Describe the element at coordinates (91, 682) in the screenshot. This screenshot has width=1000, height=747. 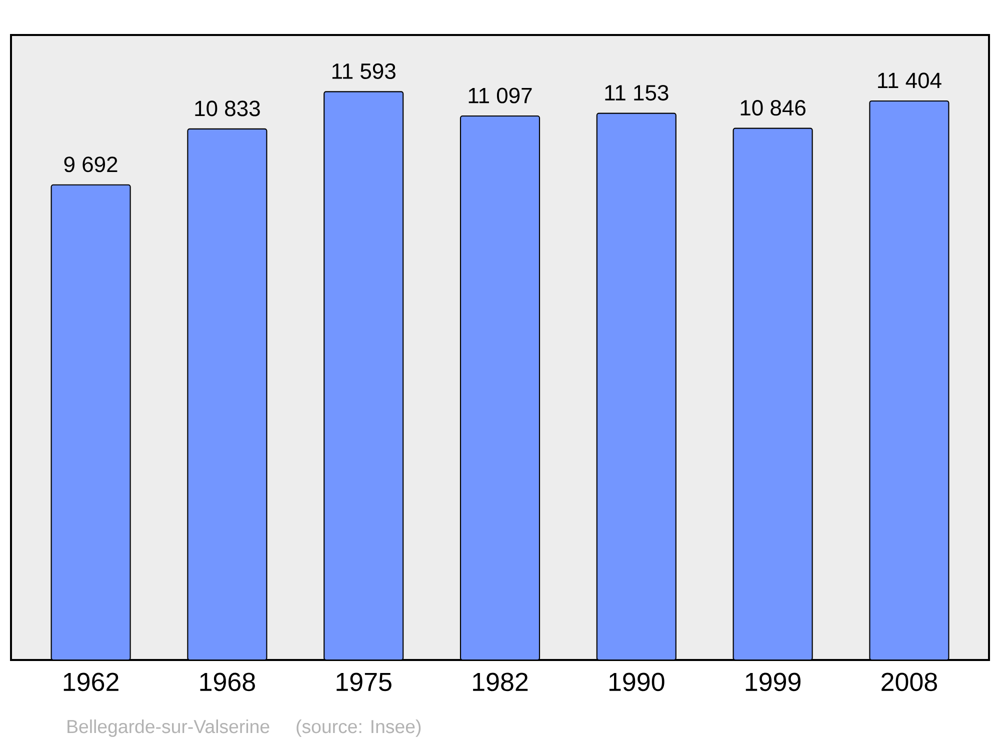
I see `x-tick-label: 1962` at that location.